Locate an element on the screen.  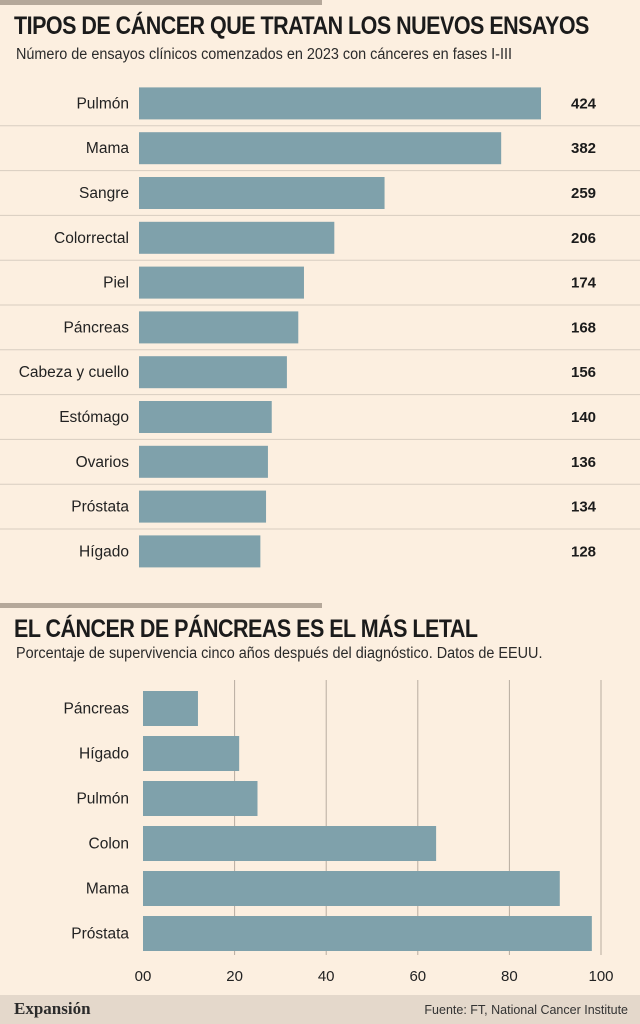
x-tick-label: 00 is located at coordinates (143, 976).